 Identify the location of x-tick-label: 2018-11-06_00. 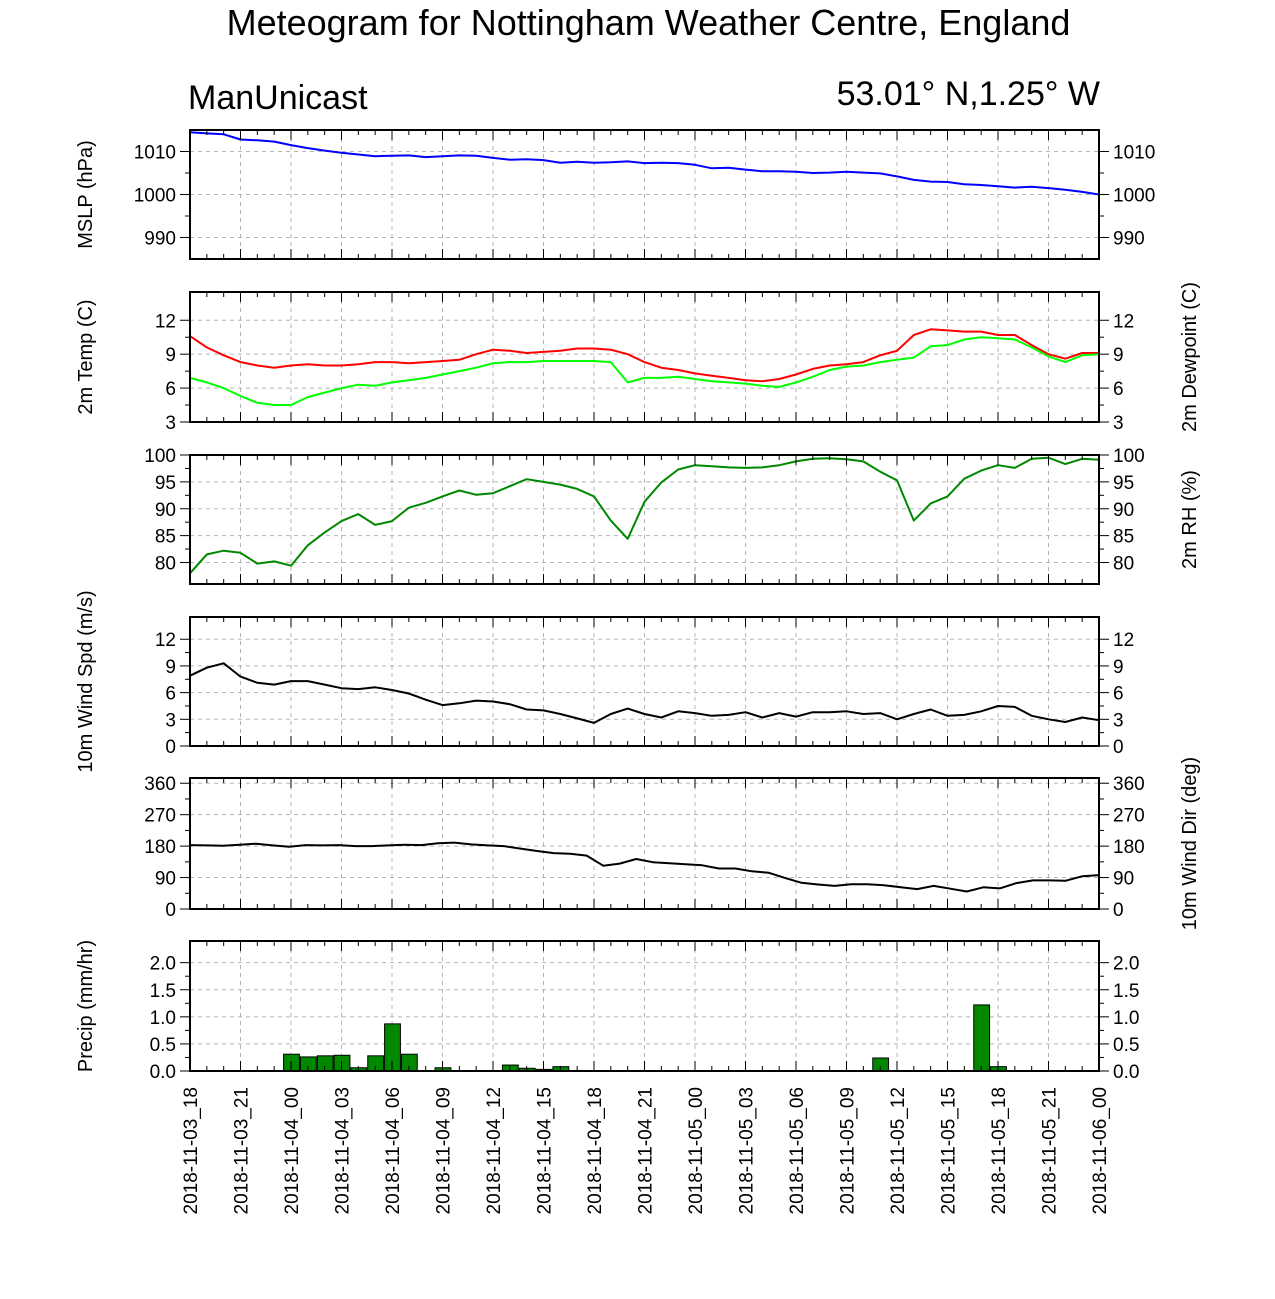
(1100, 1150).